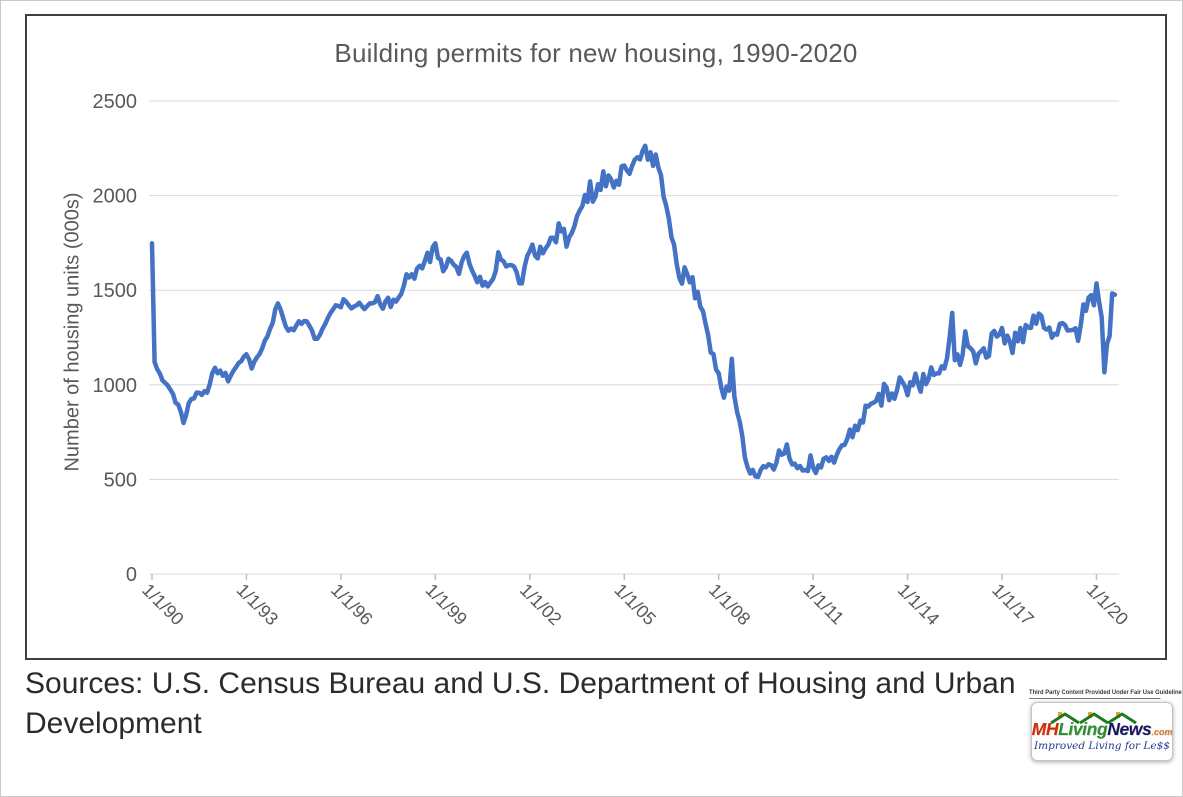 The height and width of the screenshot is (797, 1183). What do you see at coordinates (919, 605) in the screenshot?
I see `x-tick-label: 1/1/14` at bounding box center [919, 605].